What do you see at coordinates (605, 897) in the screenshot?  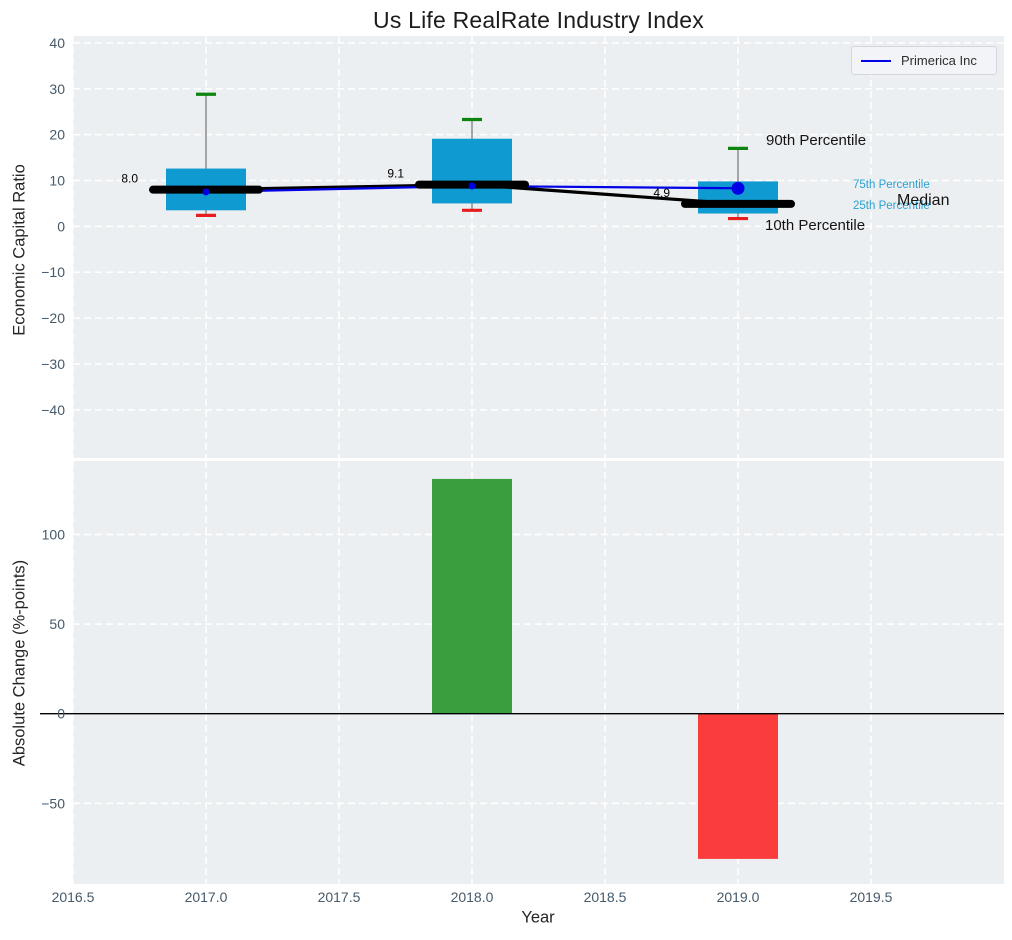 I see `x-tick-label: 2018.5` at bounding box center [605, 897].